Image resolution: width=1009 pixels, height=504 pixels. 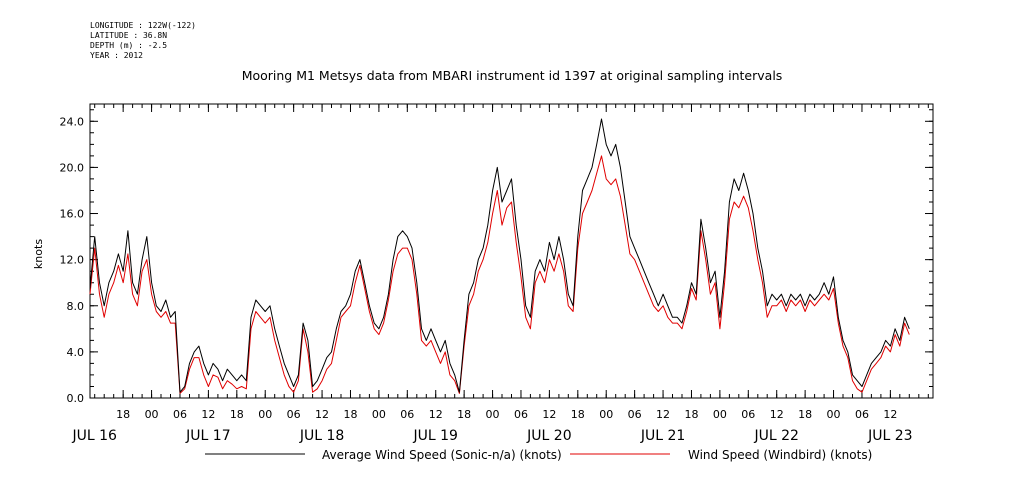 What do you see at coordinates (442, 455) in the screenshot?
I see `legend-label-average-wind: Average Wind Speed (Sonic-n/a) (knots)` at bounding box center [442, 455].